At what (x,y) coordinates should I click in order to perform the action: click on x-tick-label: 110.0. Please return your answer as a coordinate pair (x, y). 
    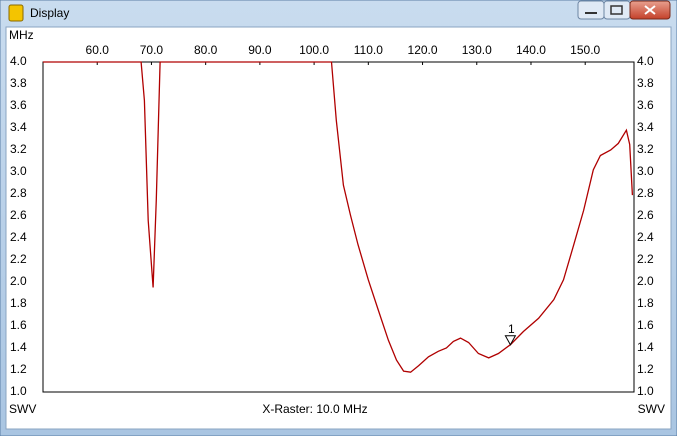
    Looking at the image, I should click on (368, 50).